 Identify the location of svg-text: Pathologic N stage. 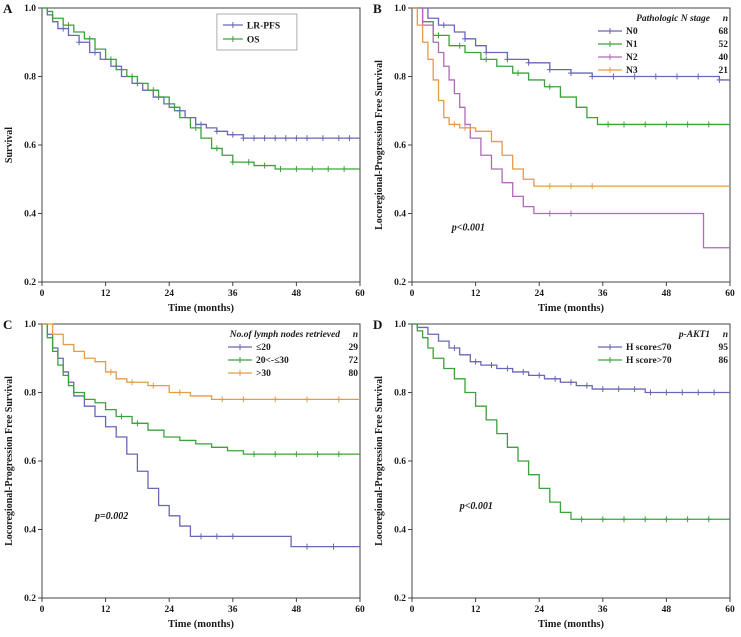
(673, 19).